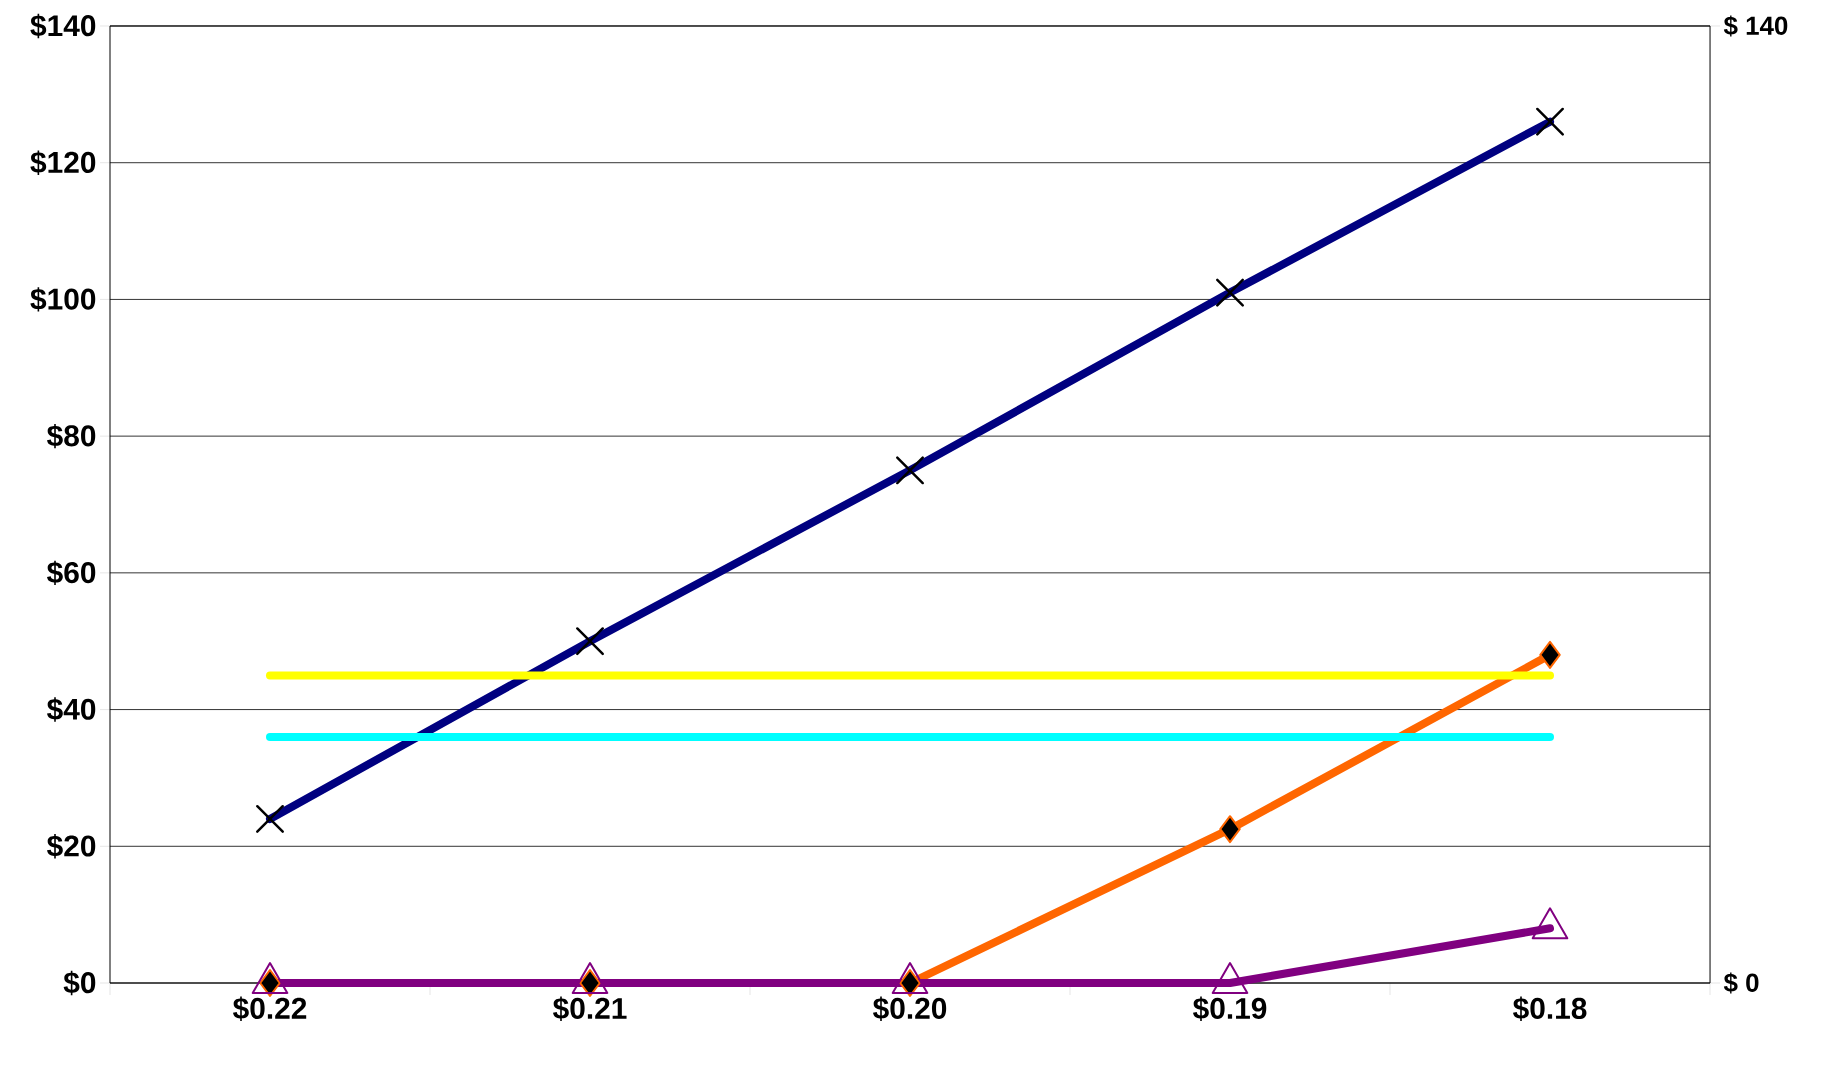  What do you see at coordinates (63, 26) in the screenshot?
I see `y-tick-label: $140` at bounding box center [63, 26].